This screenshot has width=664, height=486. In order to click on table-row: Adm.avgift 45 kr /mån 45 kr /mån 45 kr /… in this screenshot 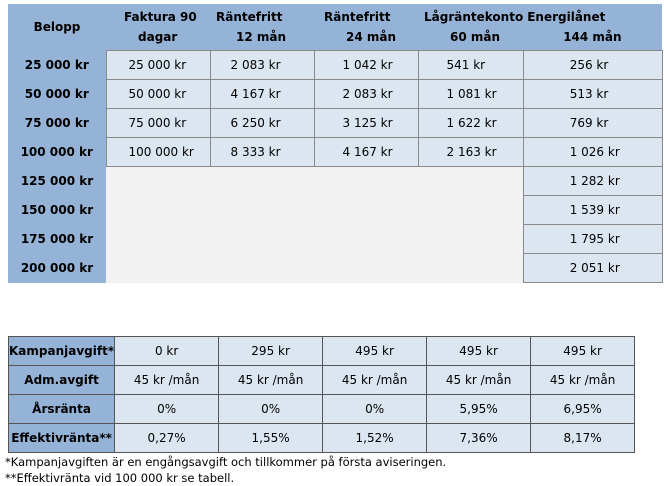, I will do `click(321, 380)`.